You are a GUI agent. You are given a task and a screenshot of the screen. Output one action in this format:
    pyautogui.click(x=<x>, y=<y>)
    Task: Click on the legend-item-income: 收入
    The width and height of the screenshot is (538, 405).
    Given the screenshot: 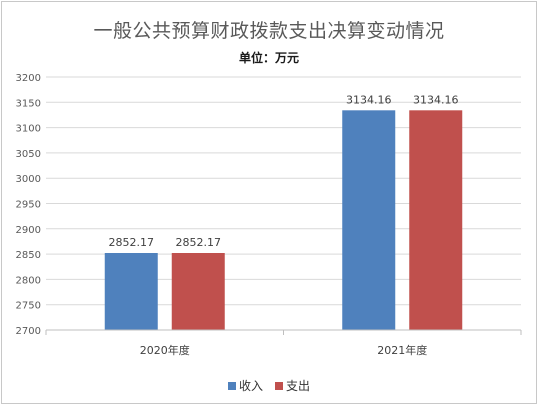 What is the action you would take?
    pyautogui.click(x=245, y=385)
    